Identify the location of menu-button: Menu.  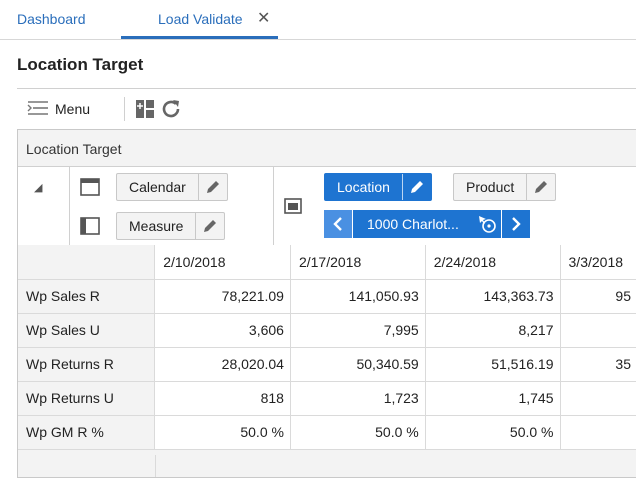
(58, 109).